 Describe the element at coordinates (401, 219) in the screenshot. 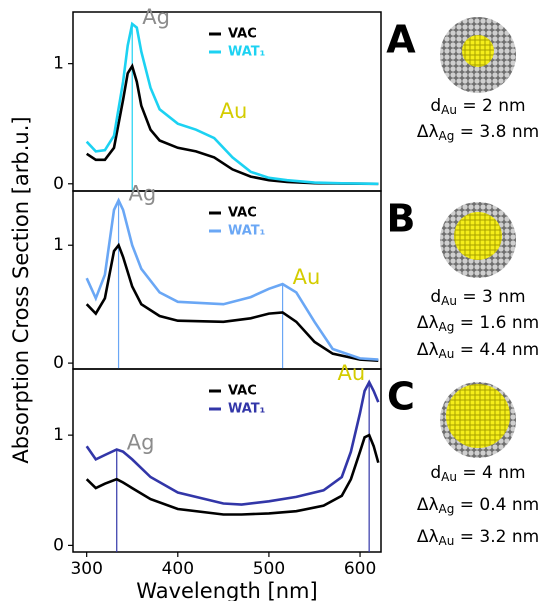

I see `panel-letter: B` at that location.